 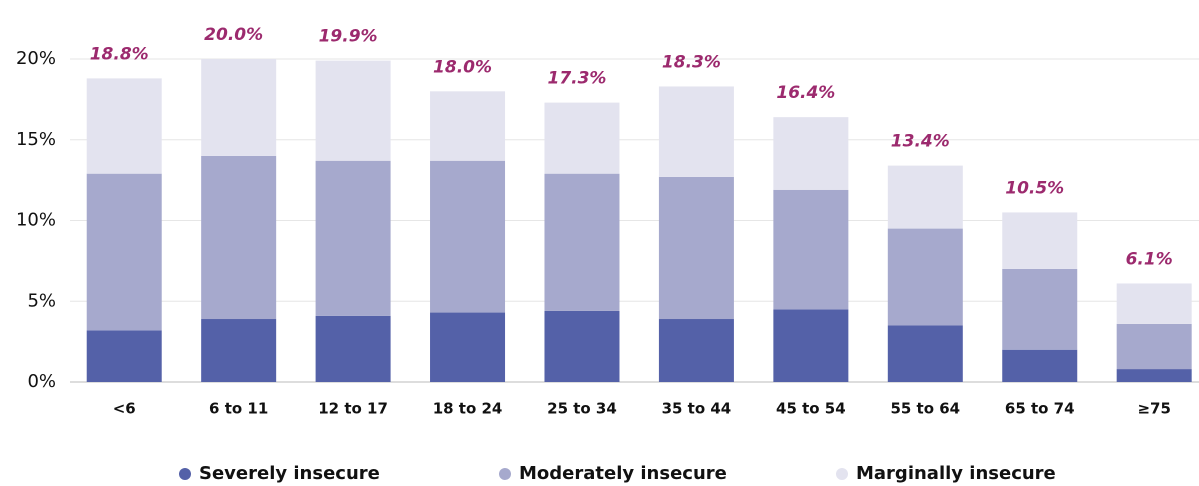 What do you see at coordinates (691, 62) in the screenshot?
I see `total-label: 18.3%` at bounding box center [691, 62].